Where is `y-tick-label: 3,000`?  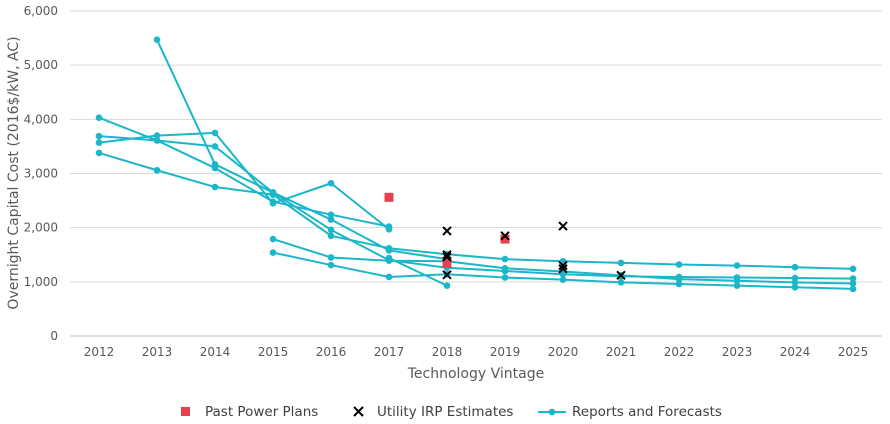
y-tick-label: 3,000 is located at coordinates (41, 174).